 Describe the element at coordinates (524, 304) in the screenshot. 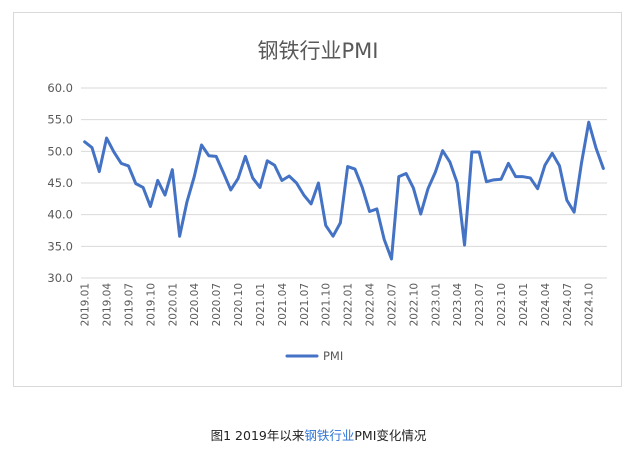

I see `x-tick-label: 2024.01` at that location.